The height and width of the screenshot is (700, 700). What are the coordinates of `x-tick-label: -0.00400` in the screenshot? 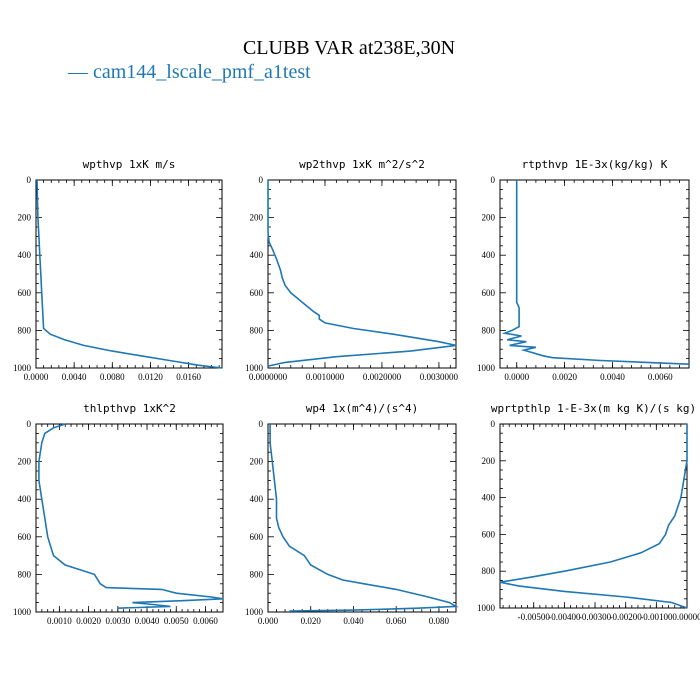 It's located at (564, 617).